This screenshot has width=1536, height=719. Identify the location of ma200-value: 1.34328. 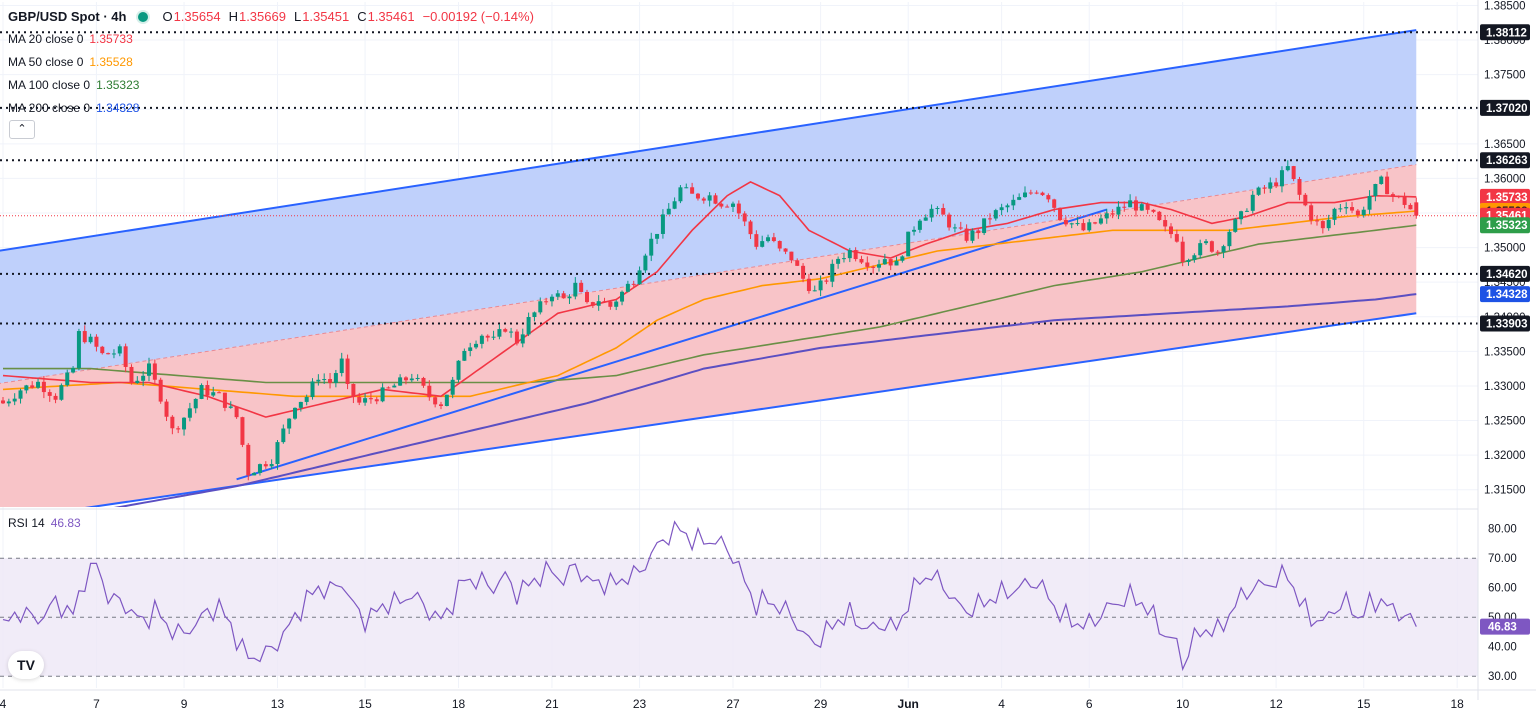
(118, 108).